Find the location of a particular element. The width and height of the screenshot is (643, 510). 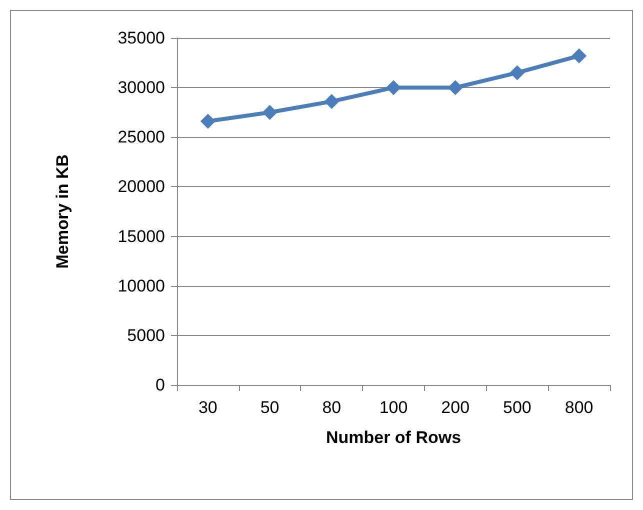

y-tick-label: 25000 is located at coordinates (141, 137).